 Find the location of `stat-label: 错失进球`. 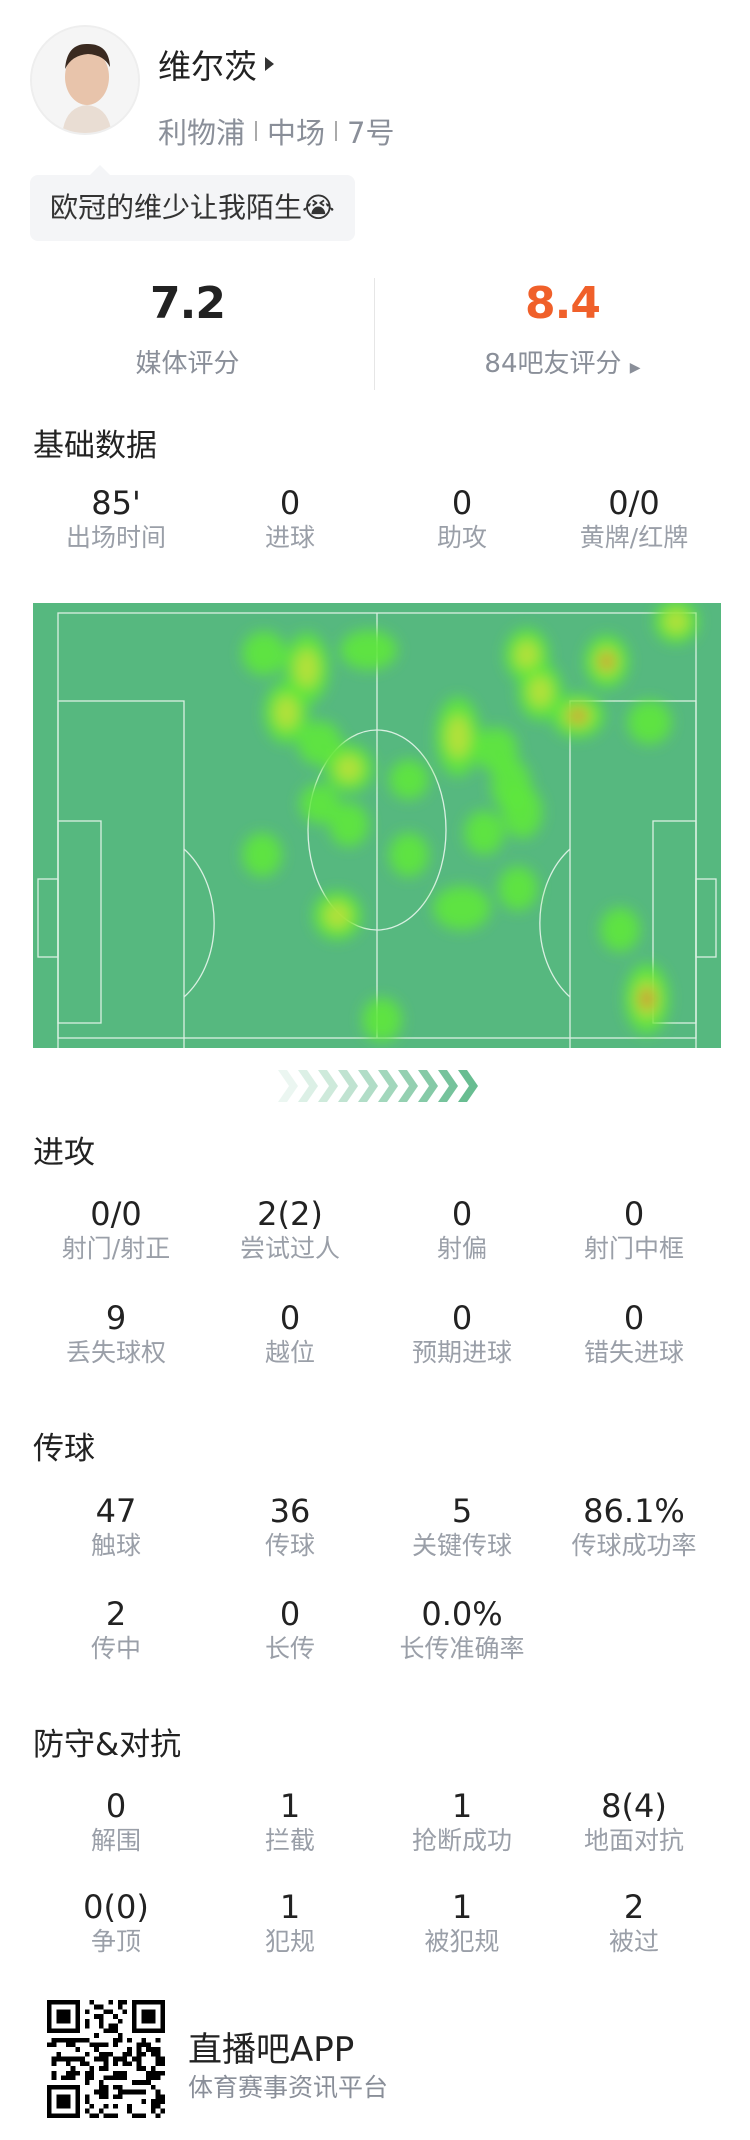

stat-label: 错失进球 is located at coordinates (633, 1352).